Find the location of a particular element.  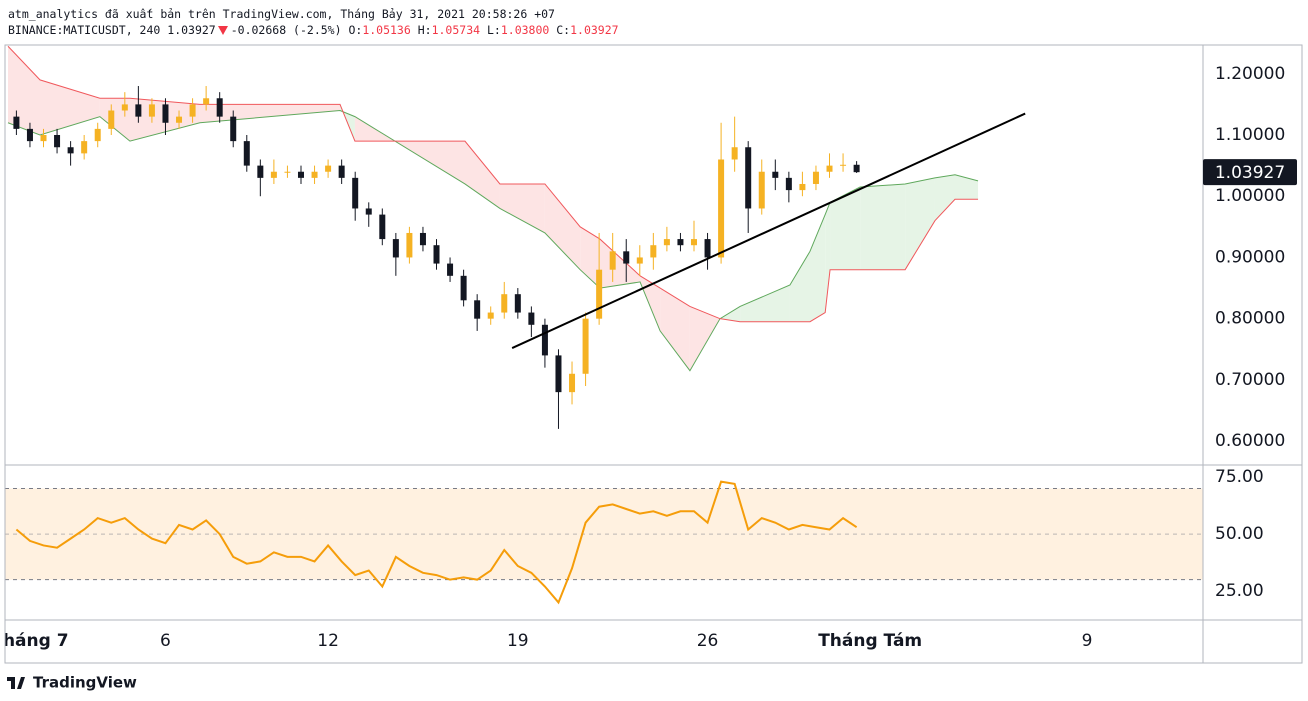

l-label: L: is located at coordinates (493, 30).